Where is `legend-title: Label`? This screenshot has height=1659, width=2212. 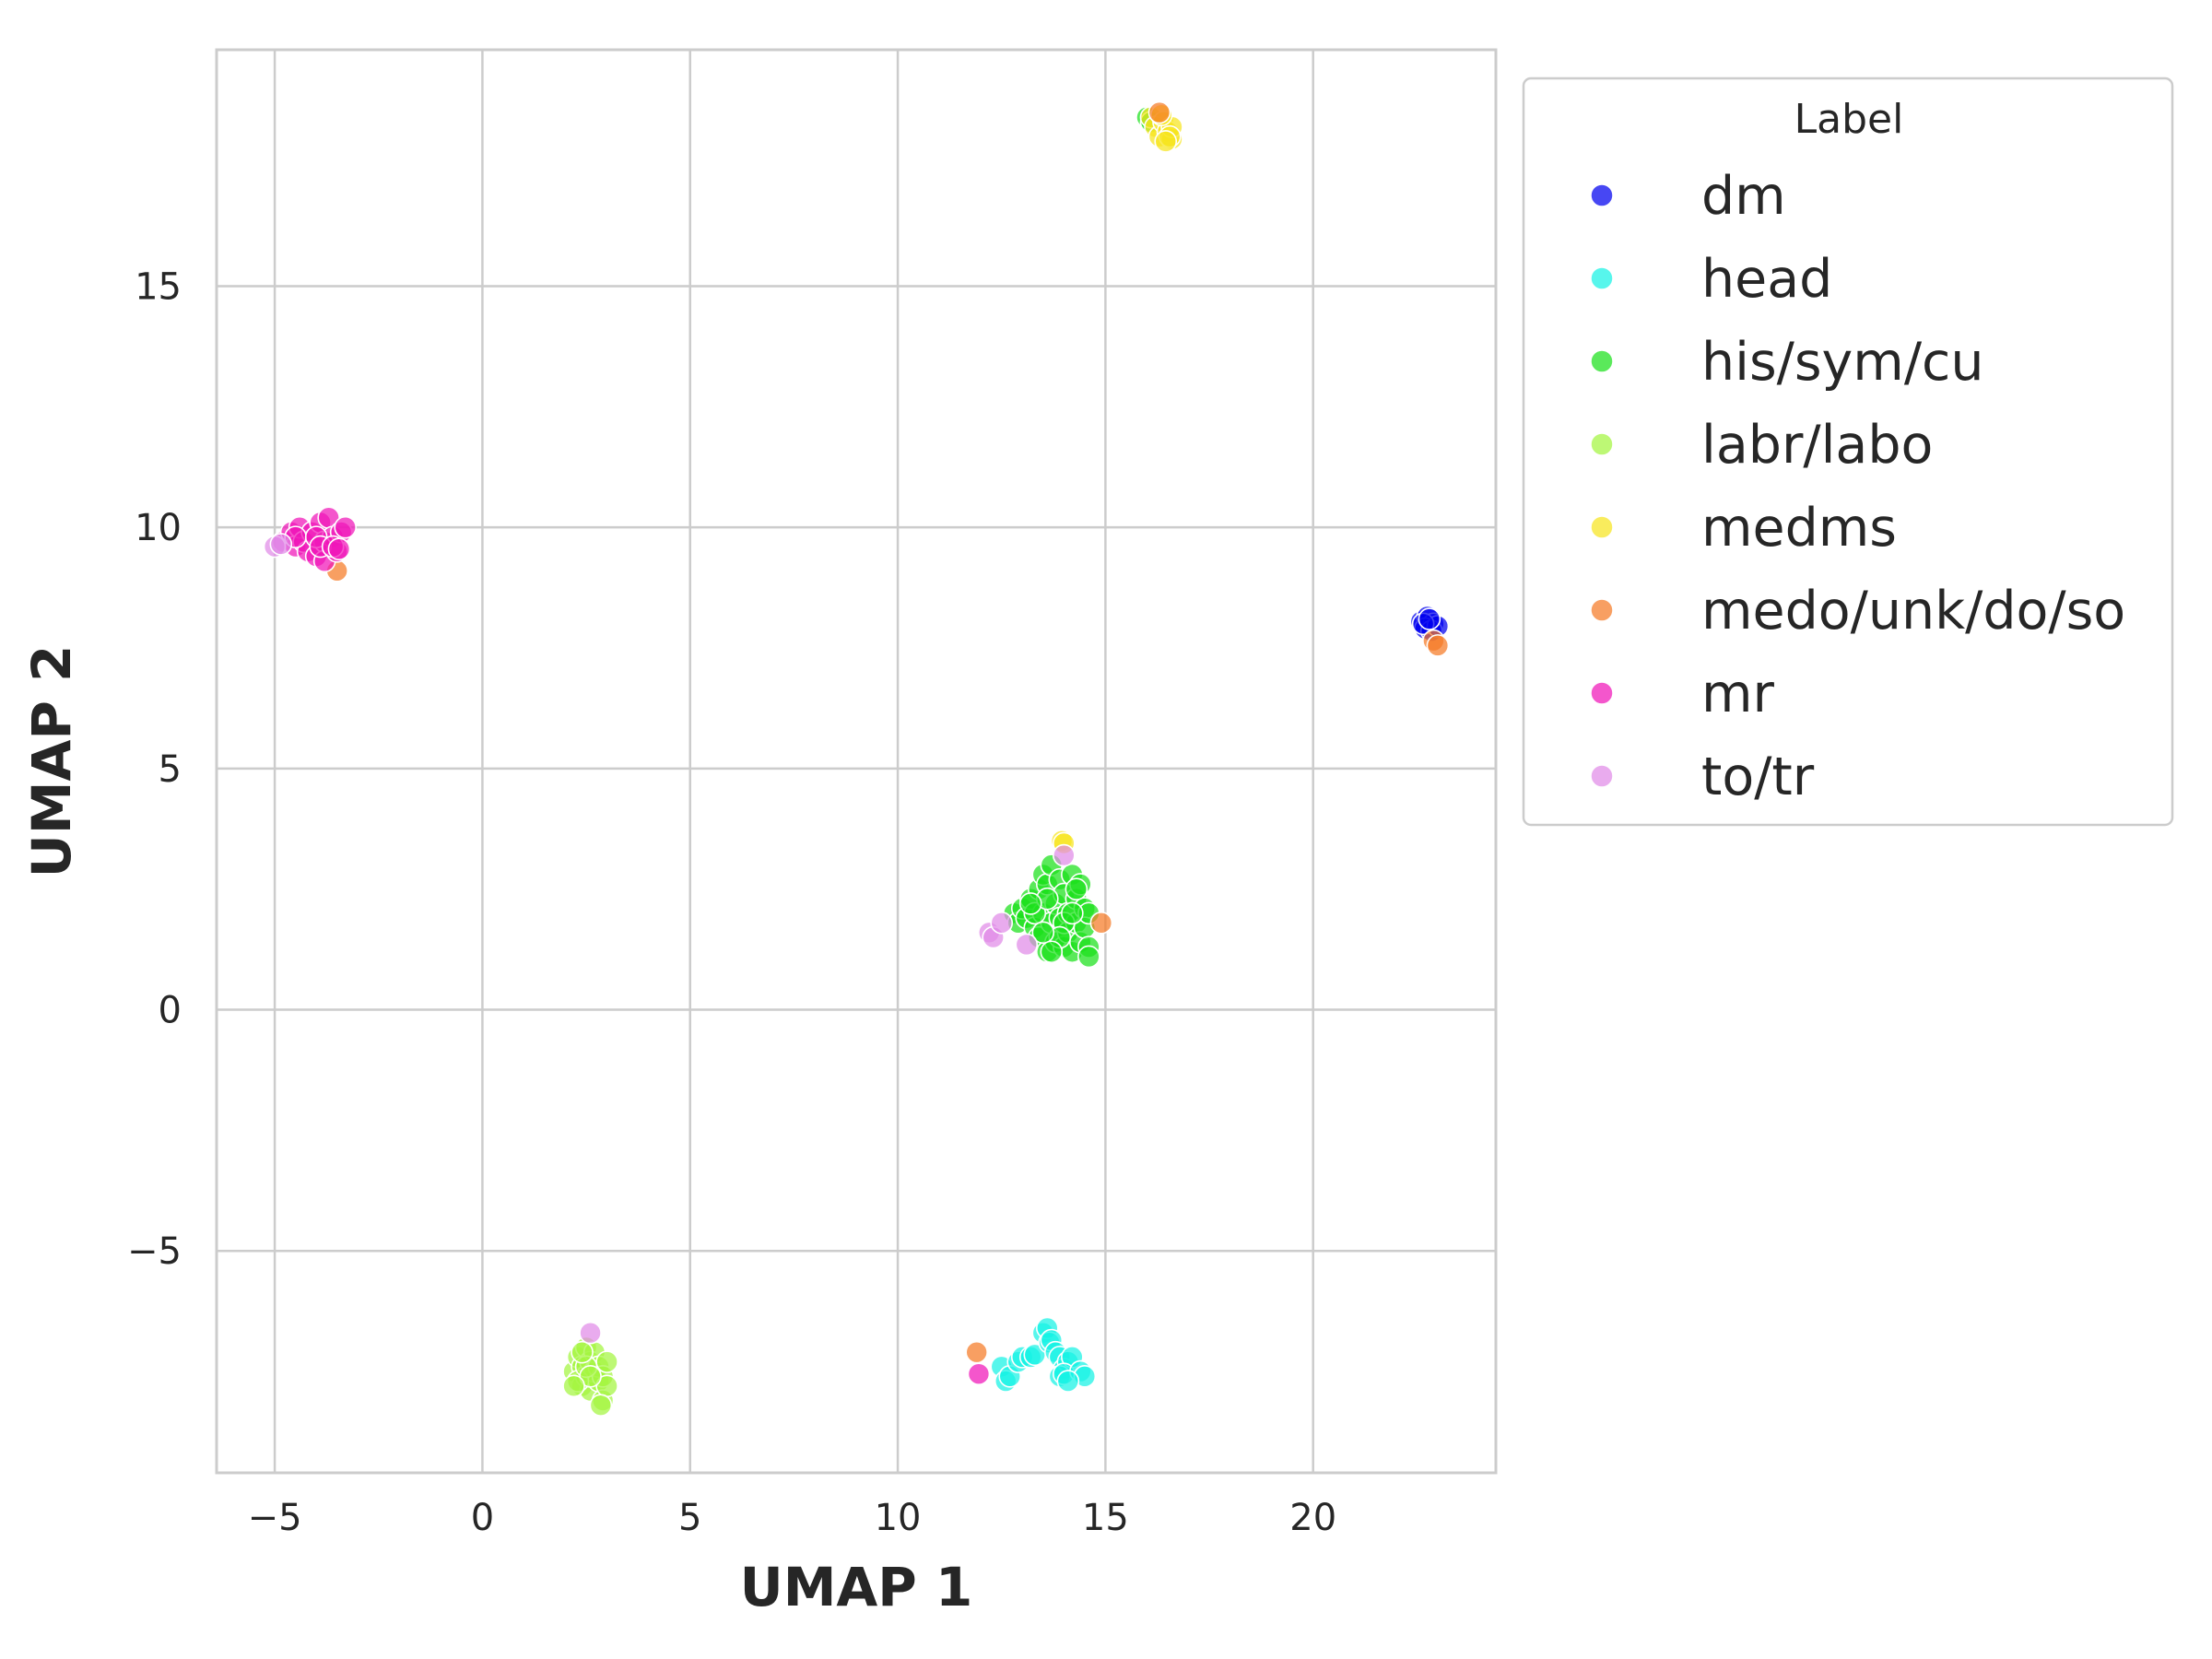 legend-title: Label is located at coordinates (1849, 119).